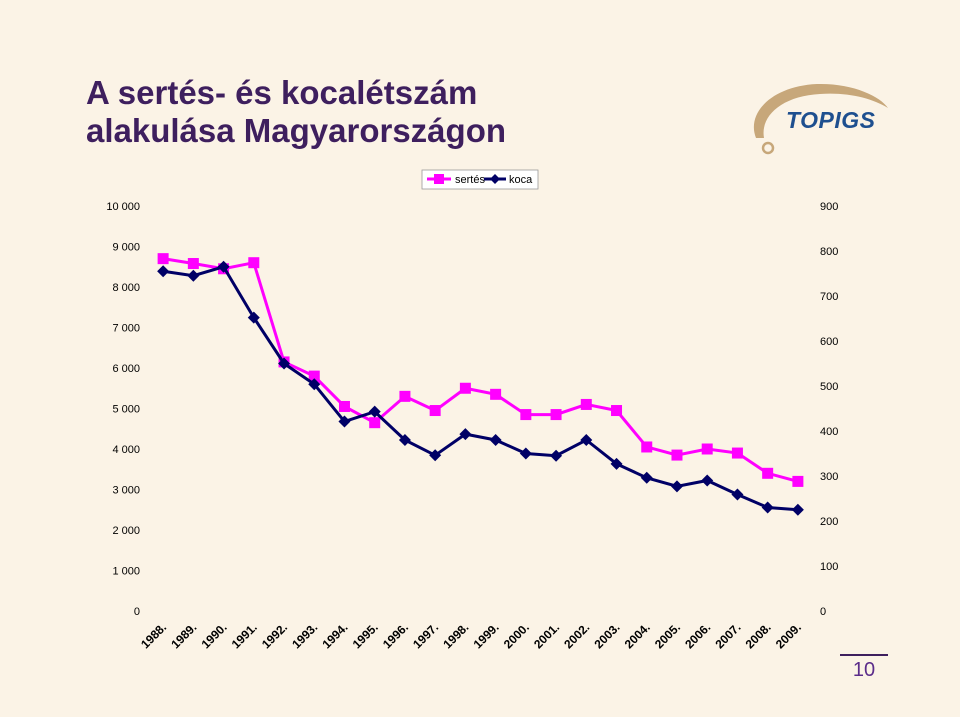 This screenshot has width=960, height=717. What do you see at coordinates (126, 369) in the screenshot?
I see `y-left-tick-label: 6 000` at bounding box center [126, 369].